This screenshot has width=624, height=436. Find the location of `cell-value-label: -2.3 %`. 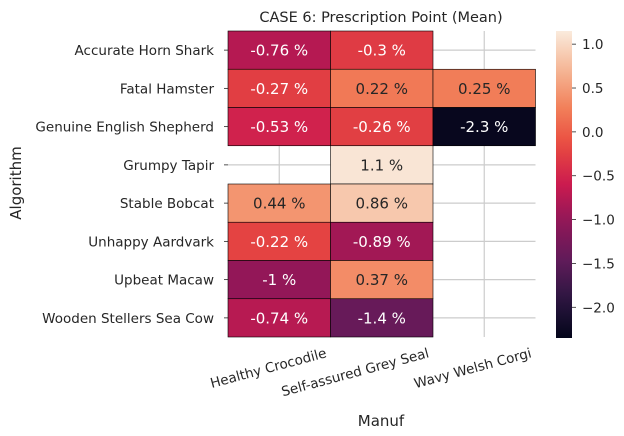

cell-value-label: -2.3 % is located at coordinates (484, 127).